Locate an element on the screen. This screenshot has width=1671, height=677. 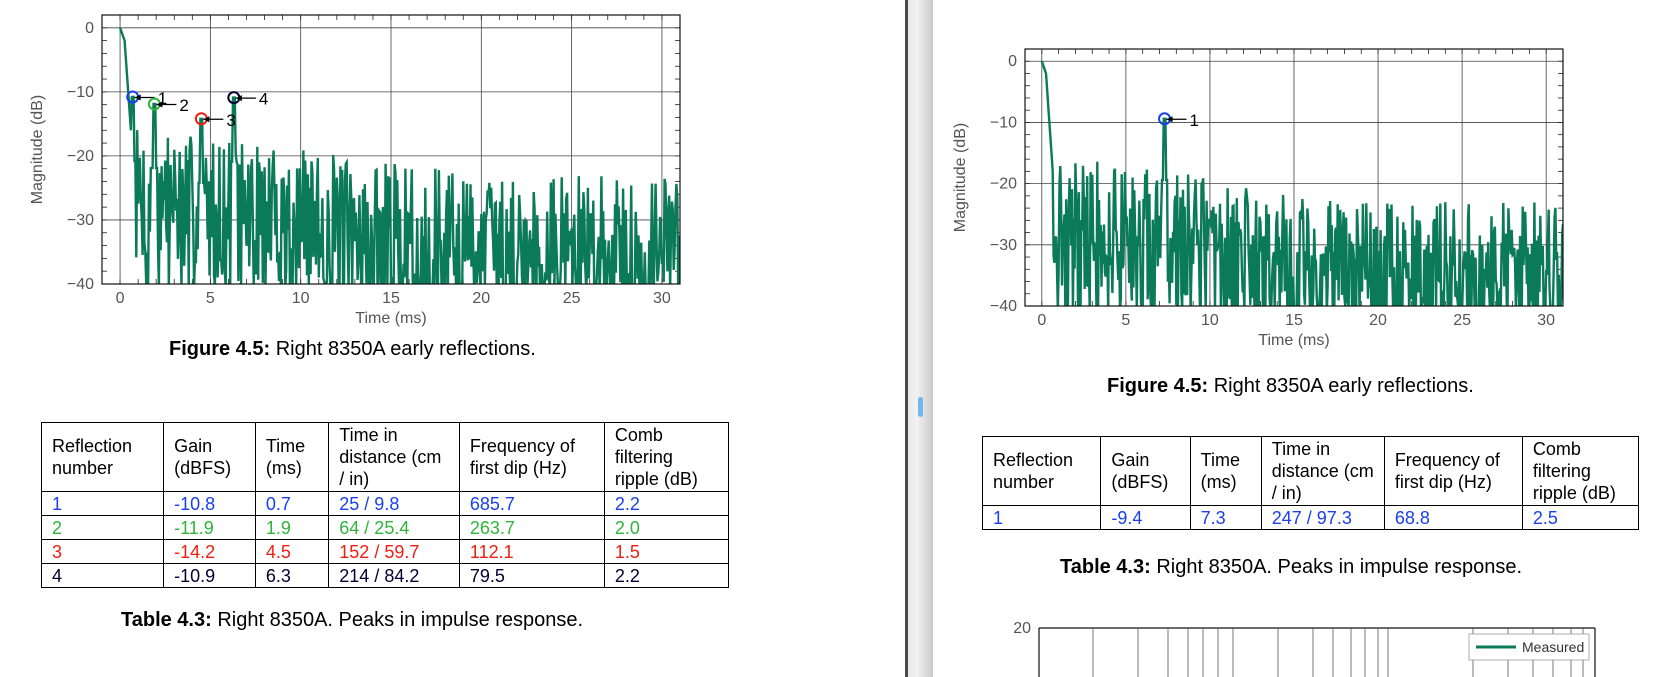
table-cell: 79.5 is located at coordinates (531, 575).